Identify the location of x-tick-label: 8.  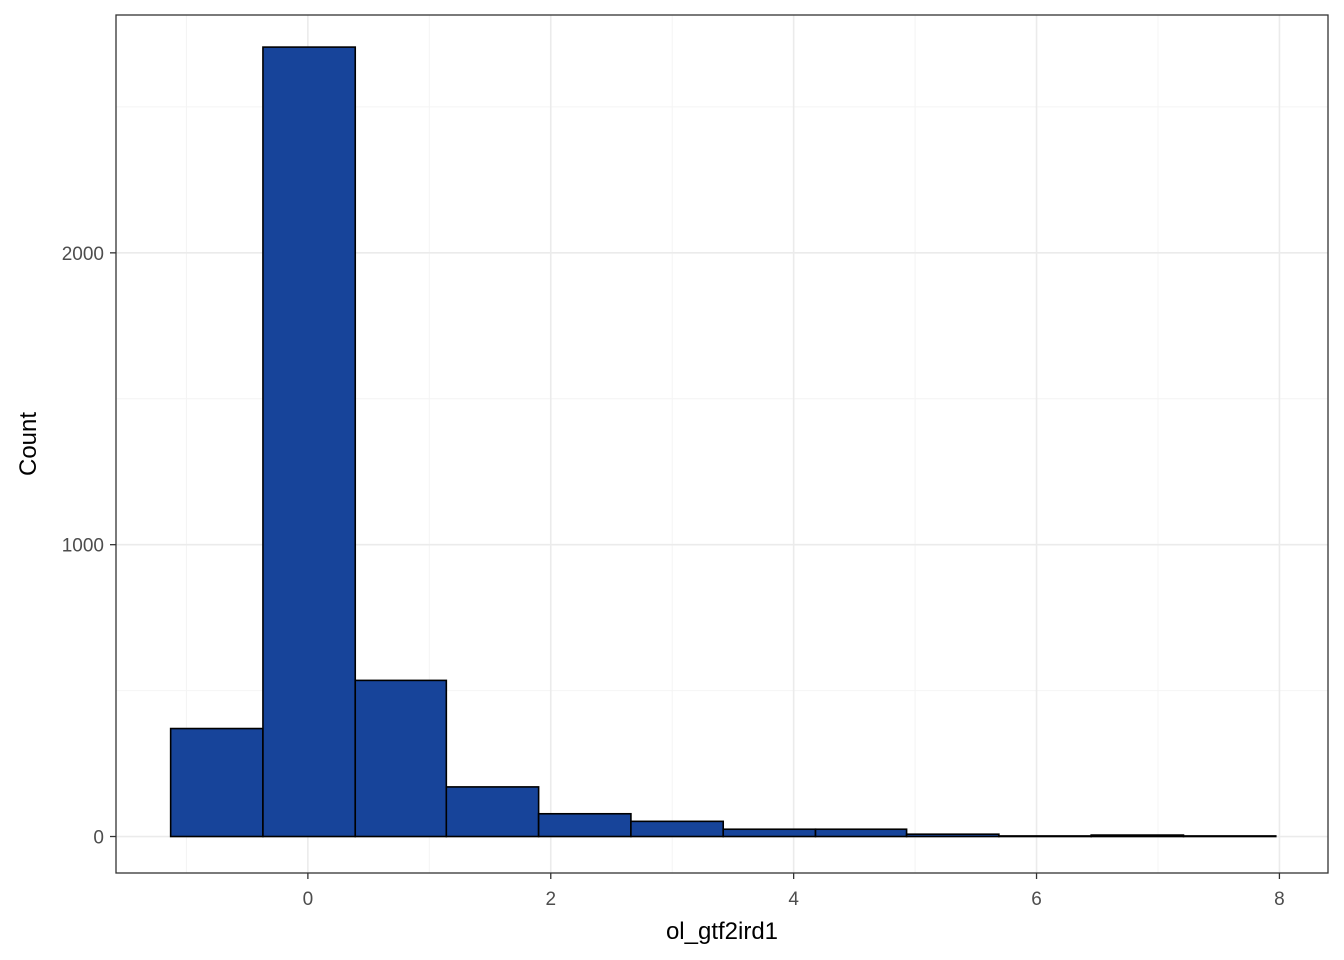
(1279, 899).